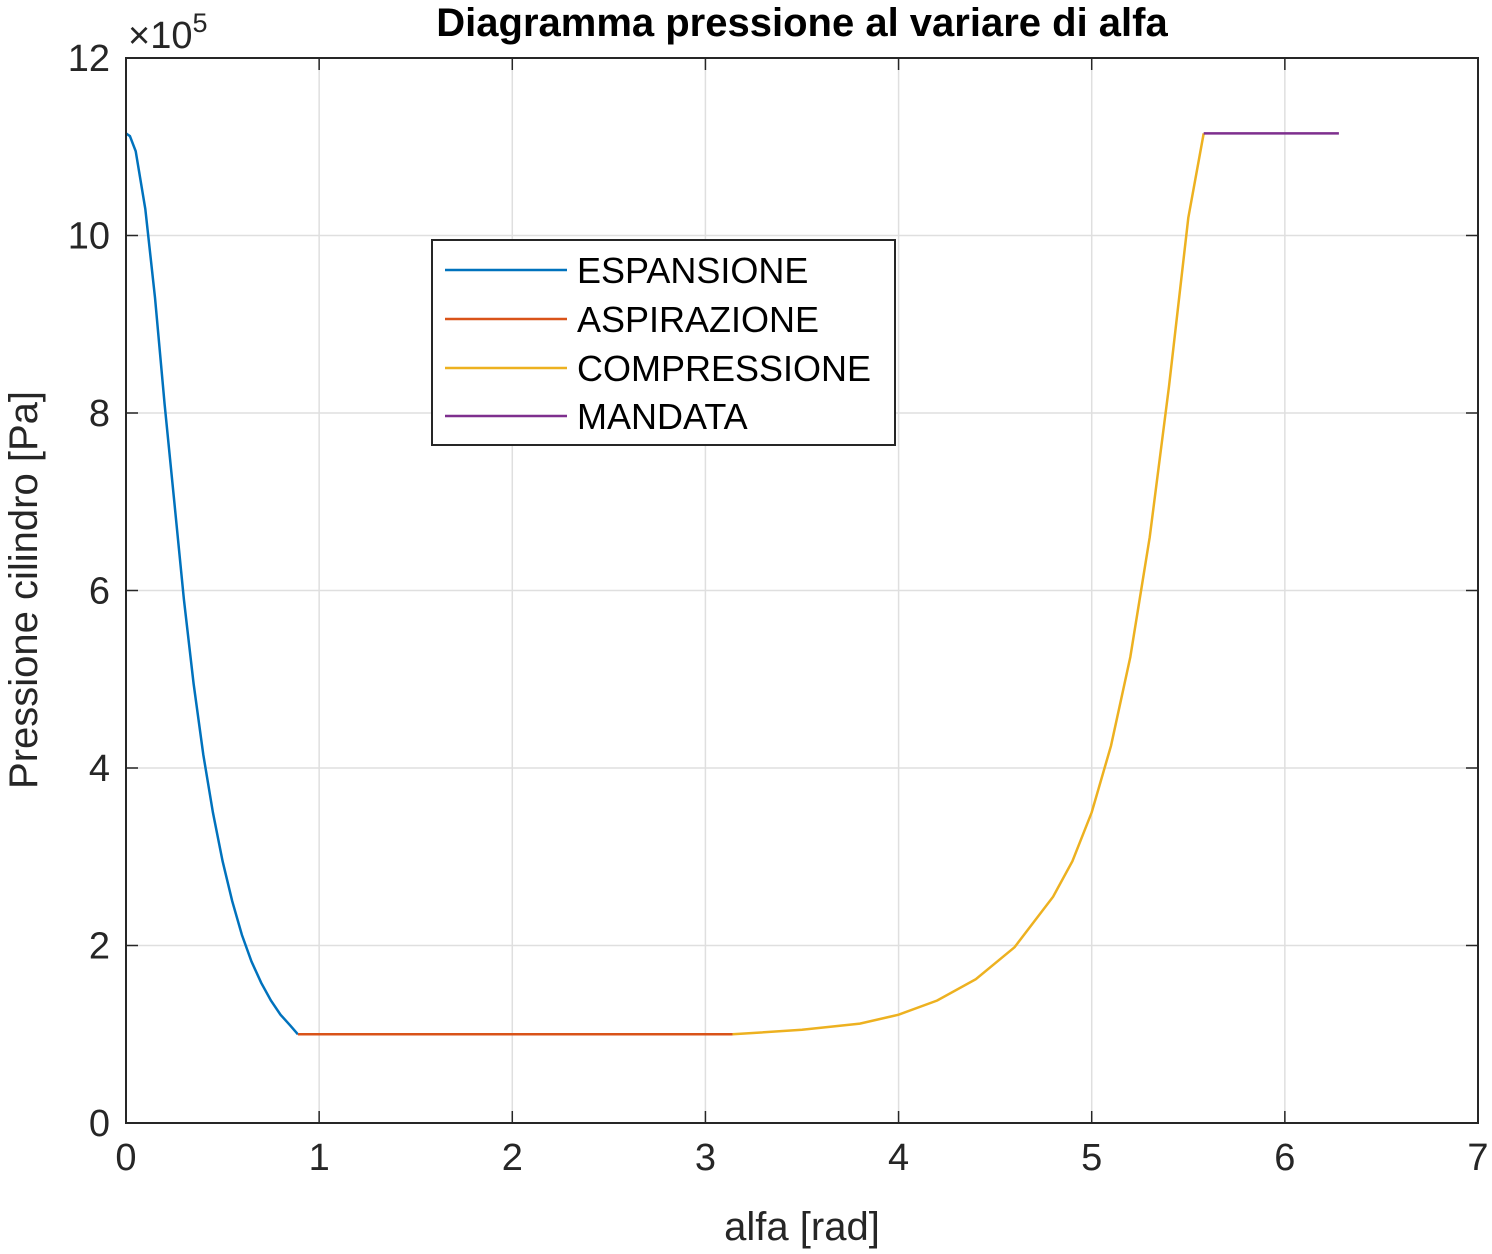 Image resolution: width=1492 pixels, height=1254 pixels. Describe the element at coordinates (212, 584) in the screenshot. I see `series-line-espansione` at that location.